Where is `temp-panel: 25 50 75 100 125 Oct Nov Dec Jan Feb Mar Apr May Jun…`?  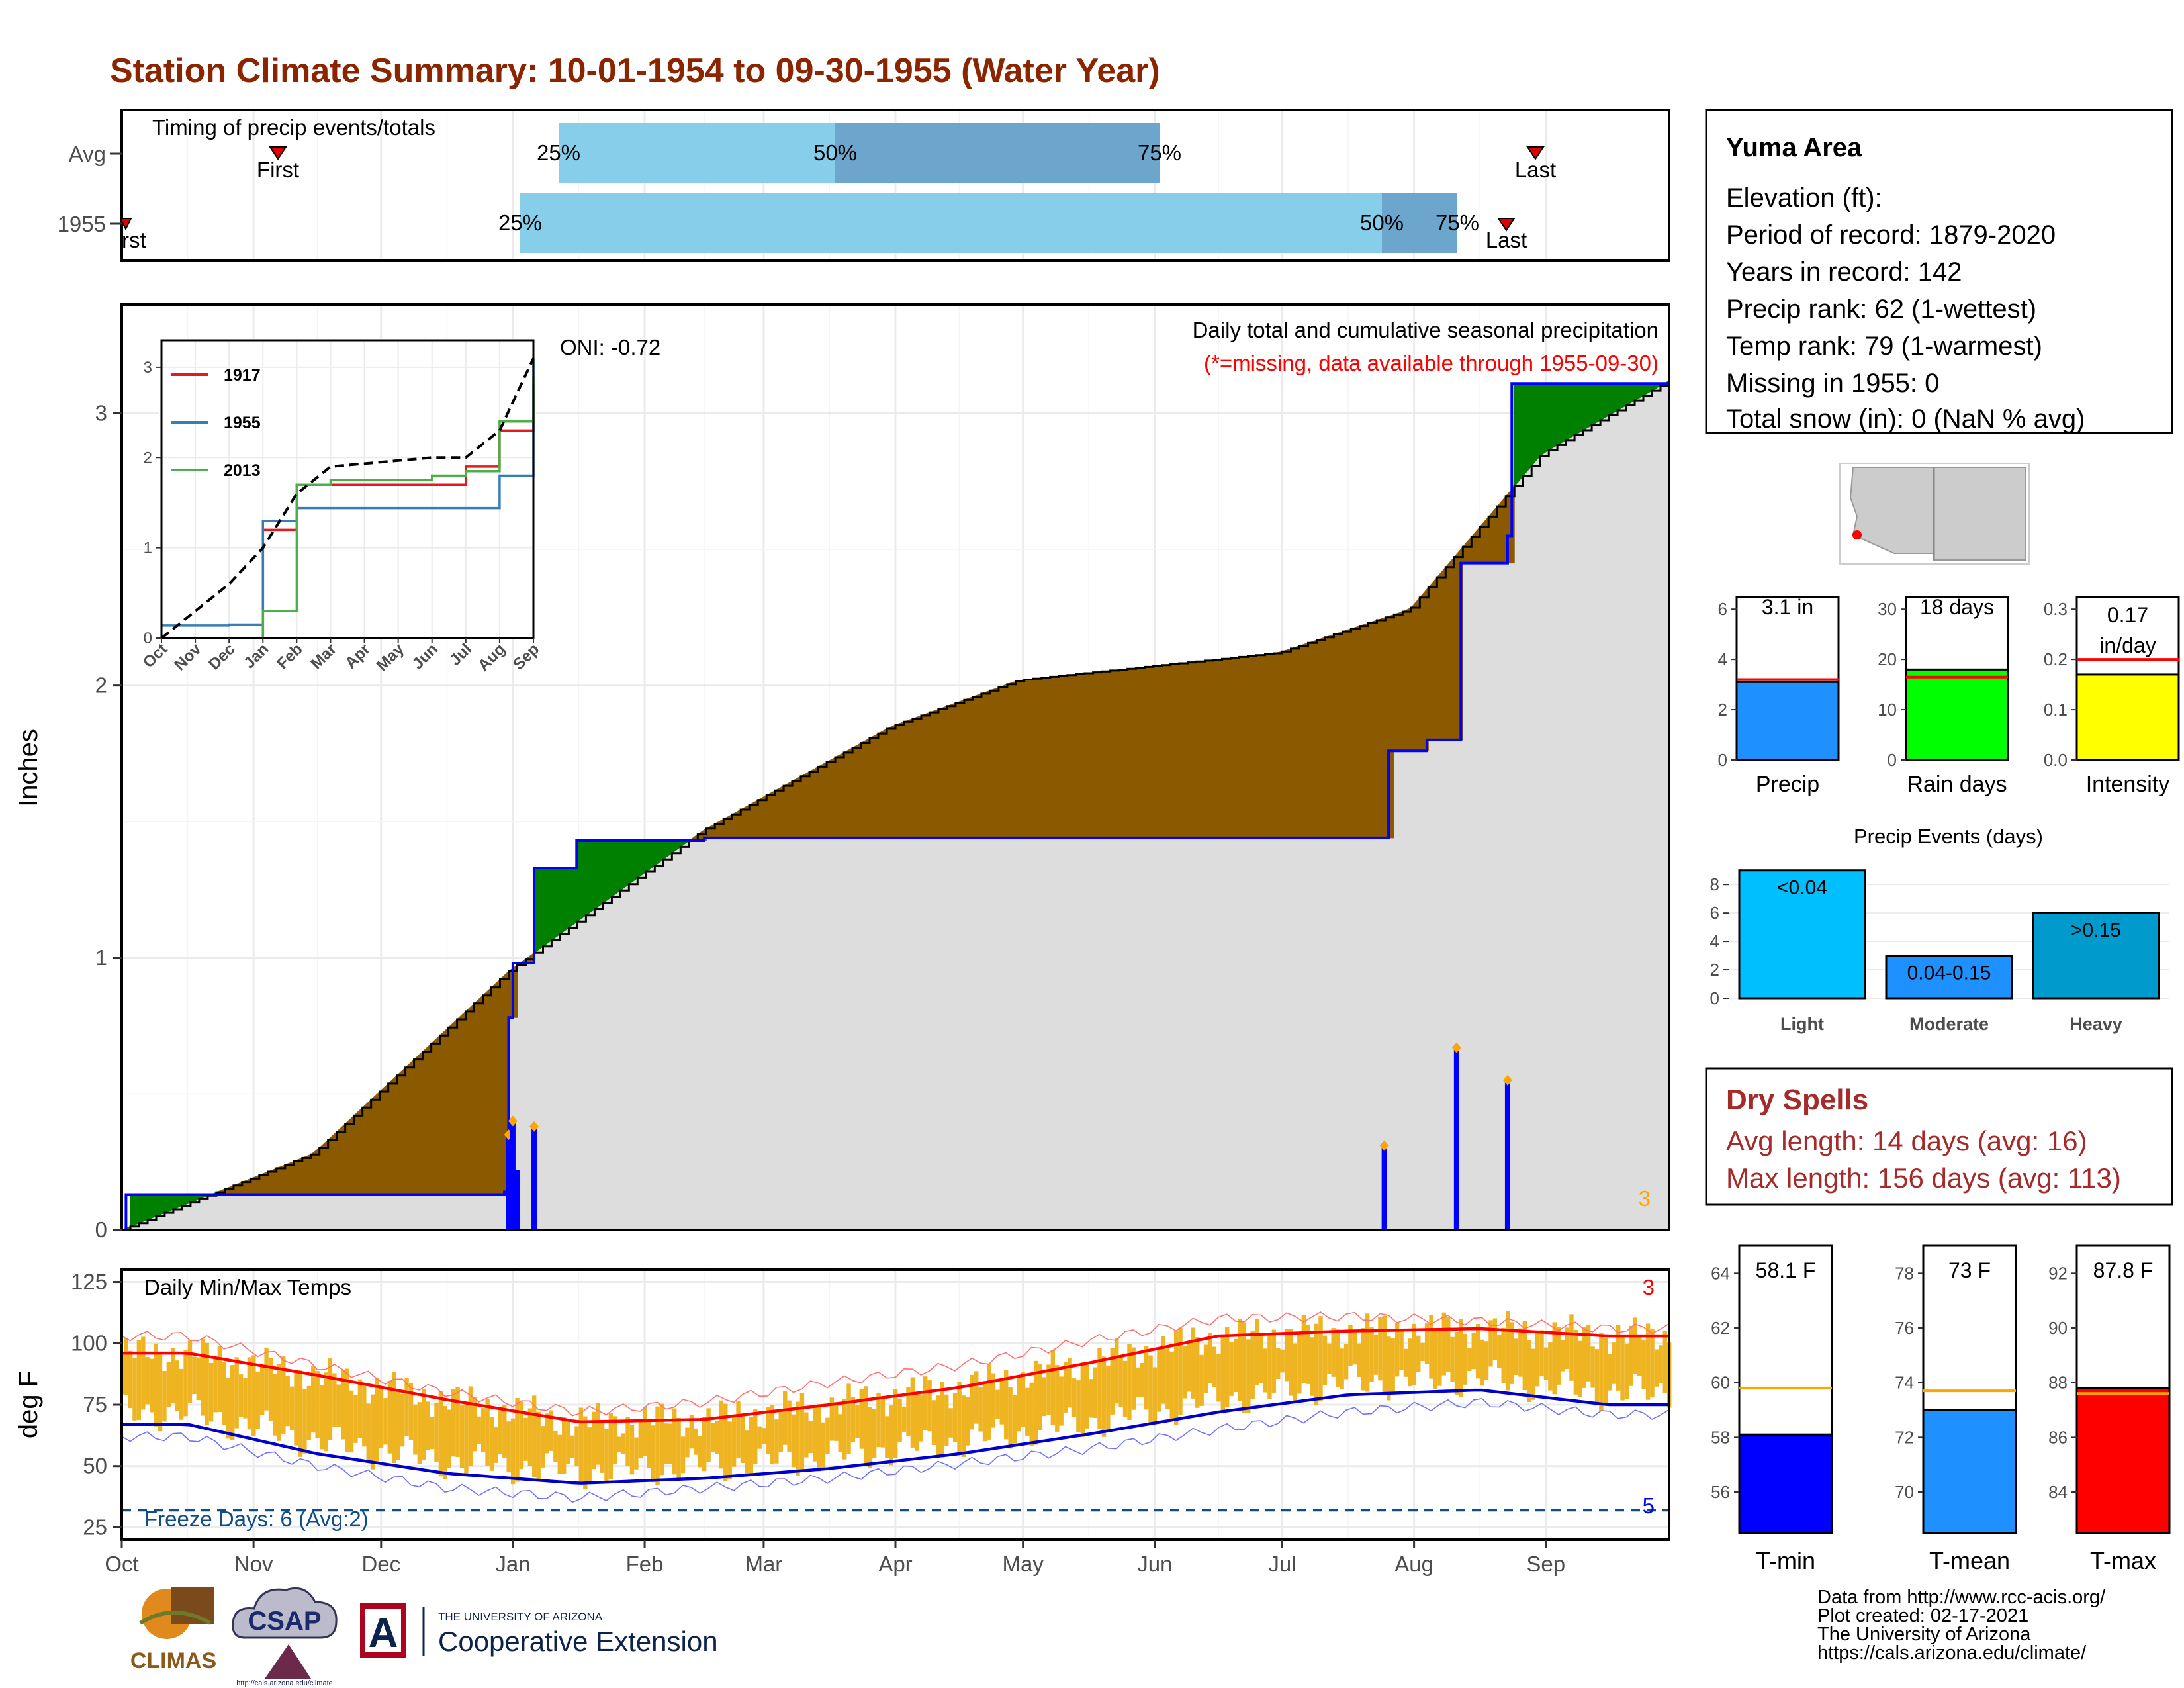
temp-panel: 25 50 75 100 125 Oct Nov Dec Jan Feb Mar Apr May Jun… is located at coordinates (843, 1422).